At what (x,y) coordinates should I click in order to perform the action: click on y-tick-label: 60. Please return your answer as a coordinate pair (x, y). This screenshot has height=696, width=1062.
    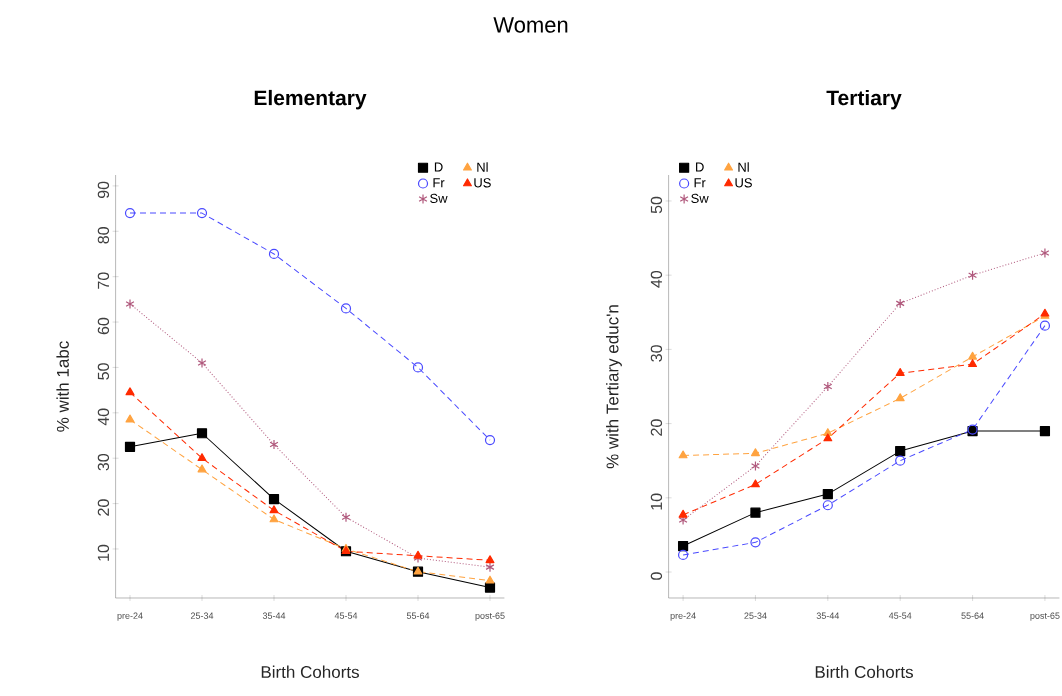
    Looking at the image, I should click on (103, 326).